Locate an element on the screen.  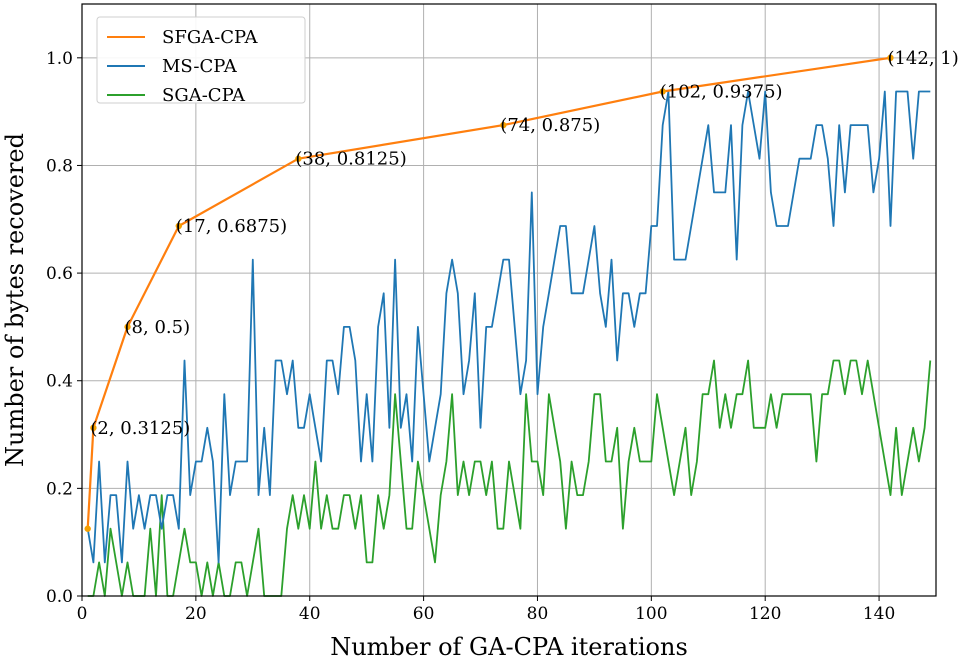
x-tick-label: 20 is located at coordinates (196, 614).